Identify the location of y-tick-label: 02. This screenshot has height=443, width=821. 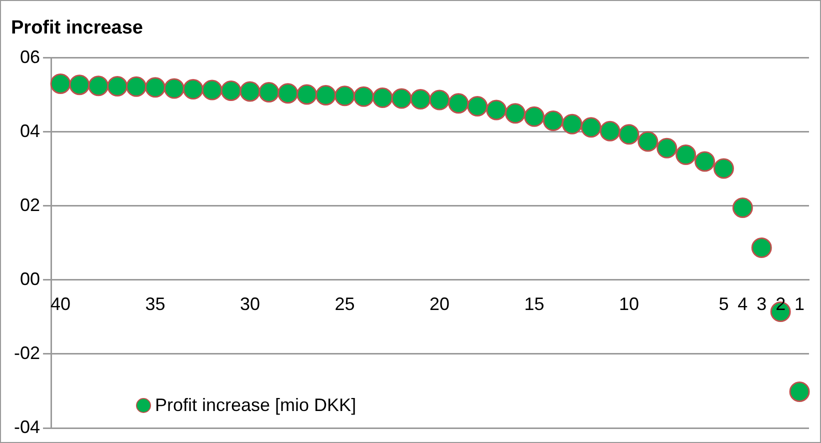
(30, 204).